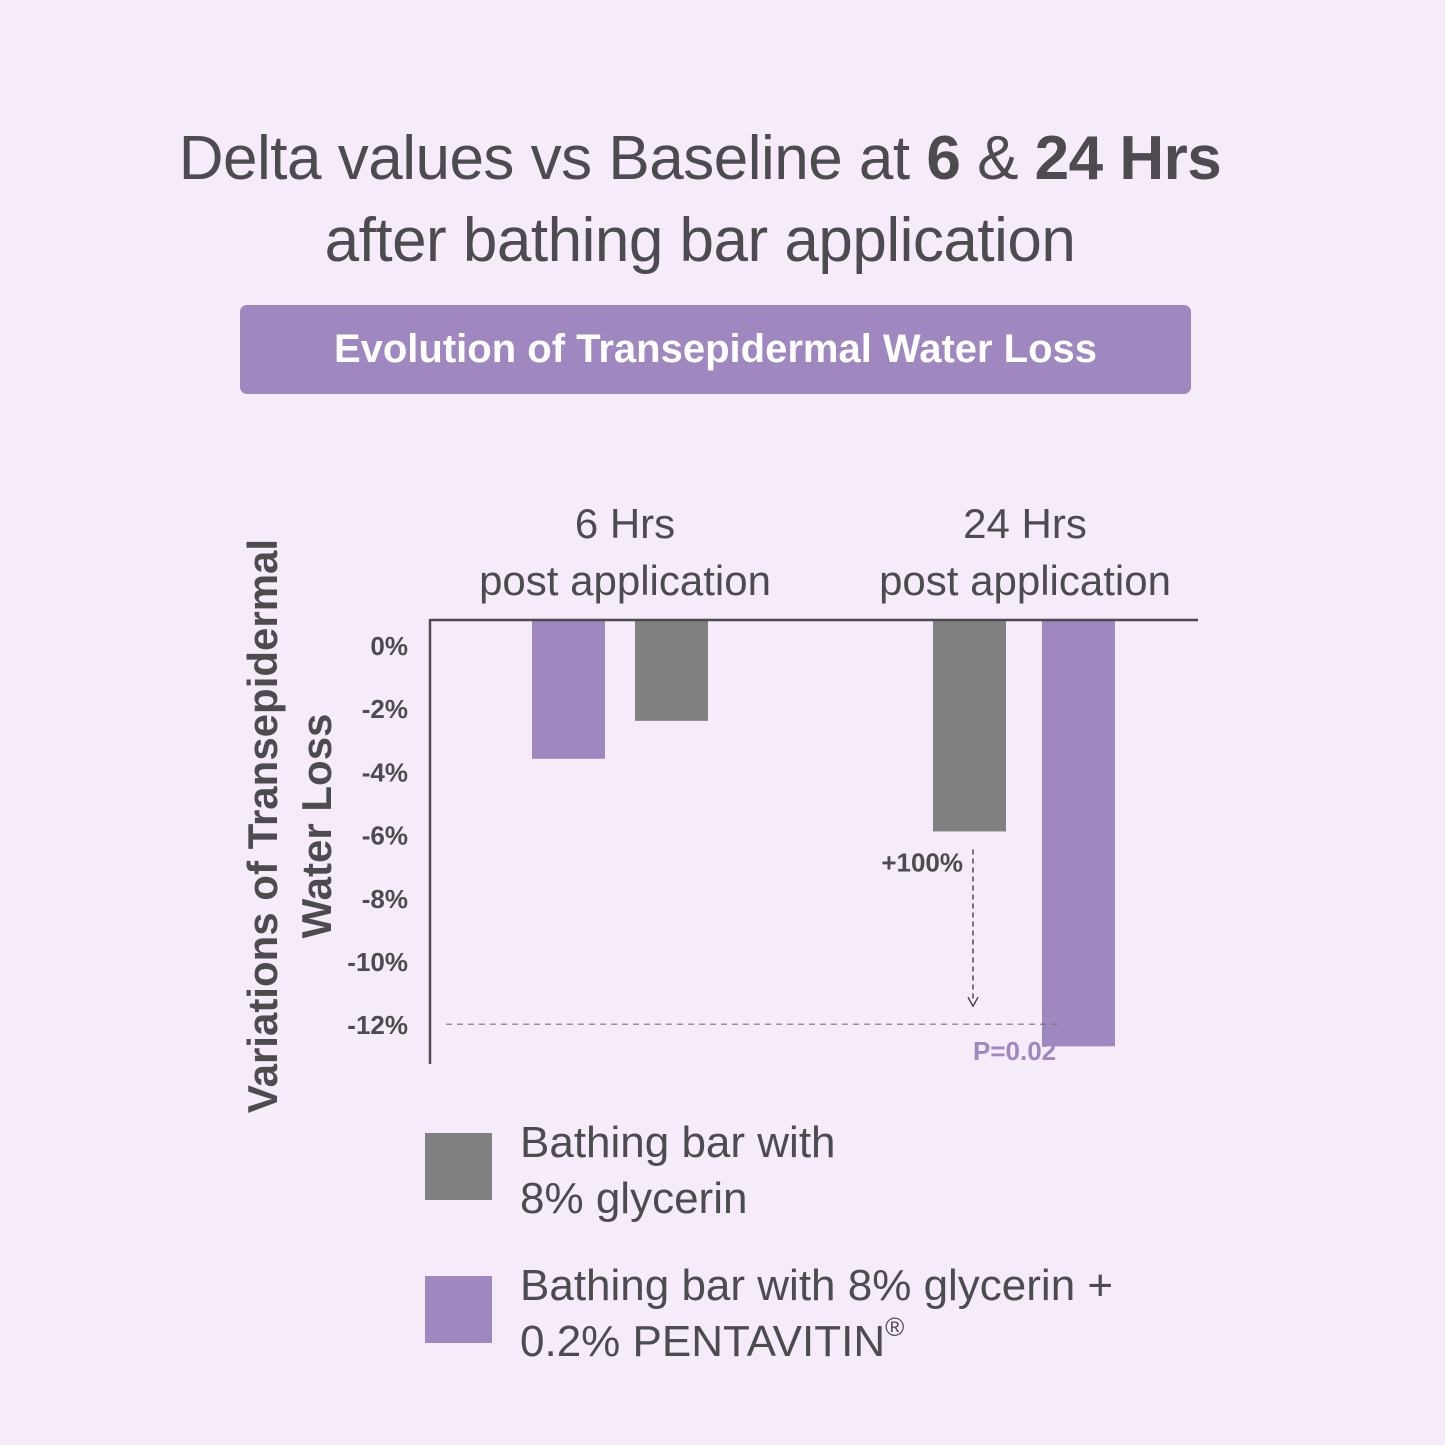 This screenshot has height=1445, width=1445. What do you see at coordinates (458, 1309) in the screenshot?
I see `legend-swatch-pentavitin` at bounding box center [458, 1309].